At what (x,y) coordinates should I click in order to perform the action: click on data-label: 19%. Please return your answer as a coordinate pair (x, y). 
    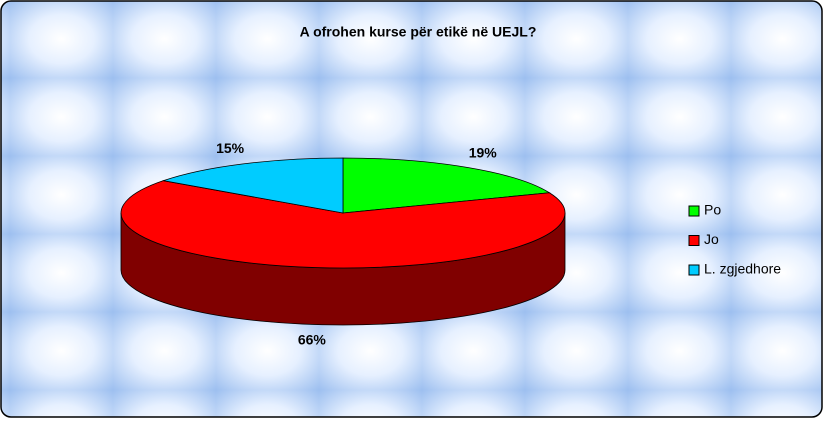
    Looking at the image, I should click on (483, 153).